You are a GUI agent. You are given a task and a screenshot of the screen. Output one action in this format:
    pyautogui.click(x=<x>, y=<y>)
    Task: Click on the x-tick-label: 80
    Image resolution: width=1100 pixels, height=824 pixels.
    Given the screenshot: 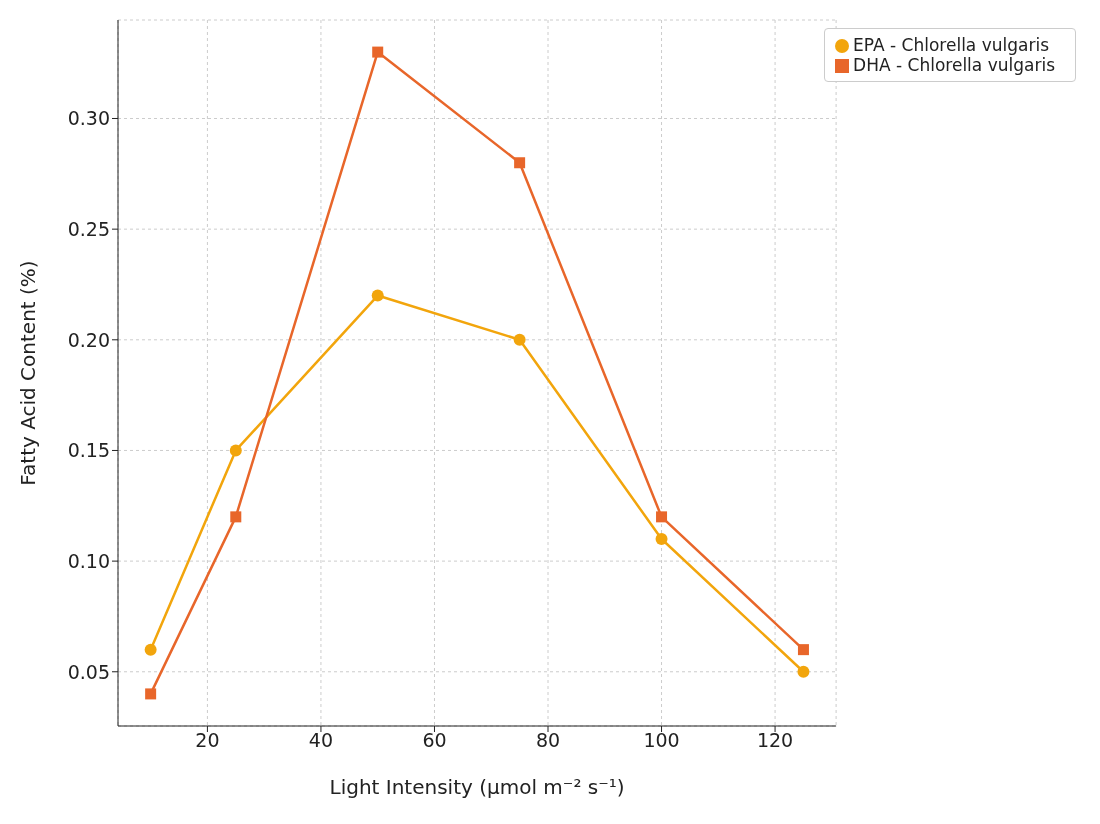 What is the action you would take?
    pyautogui.click(x=548, y=740)
    